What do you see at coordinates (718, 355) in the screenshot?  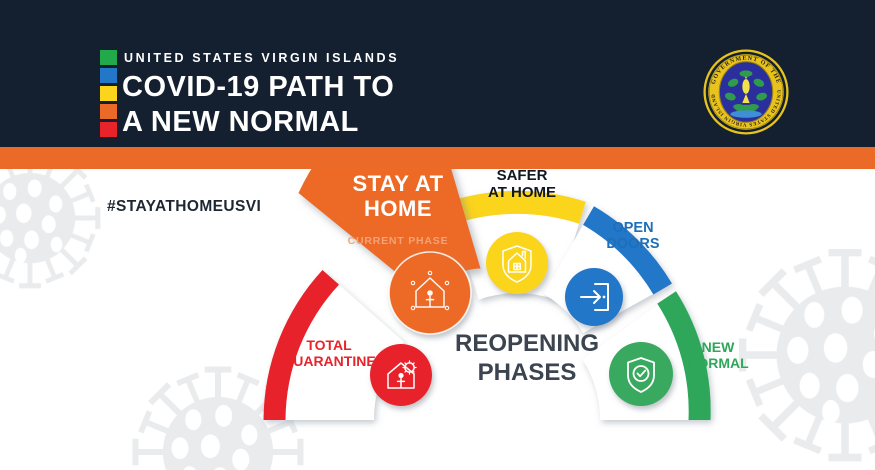 I see `label-new-normal: NEW NORMAL` at bounding box center [718, 355].